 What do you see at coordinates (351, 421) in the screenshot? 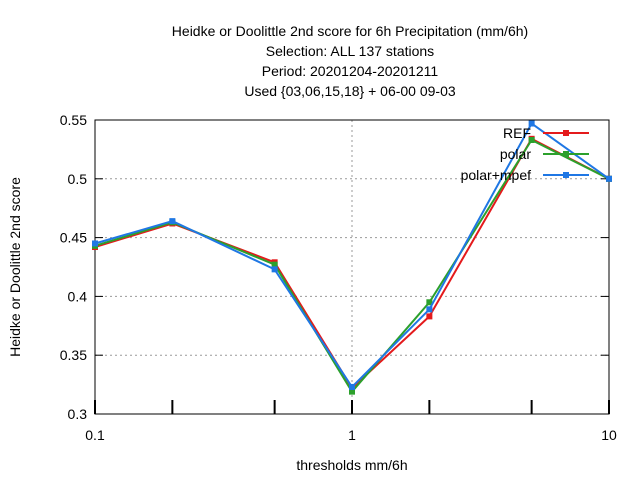
I see `x-axis-ticks: 0.1 1 10` at bounding box center [351, 421].